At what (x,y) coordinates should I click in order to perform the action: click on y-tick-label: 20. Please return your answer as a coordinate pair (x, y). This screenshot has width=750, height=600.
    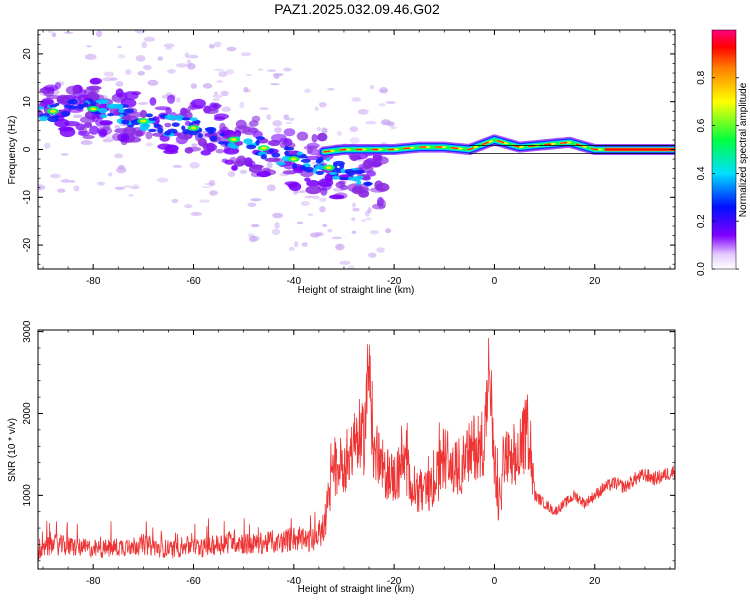
    Looking at the image, I should click on (27, 54).